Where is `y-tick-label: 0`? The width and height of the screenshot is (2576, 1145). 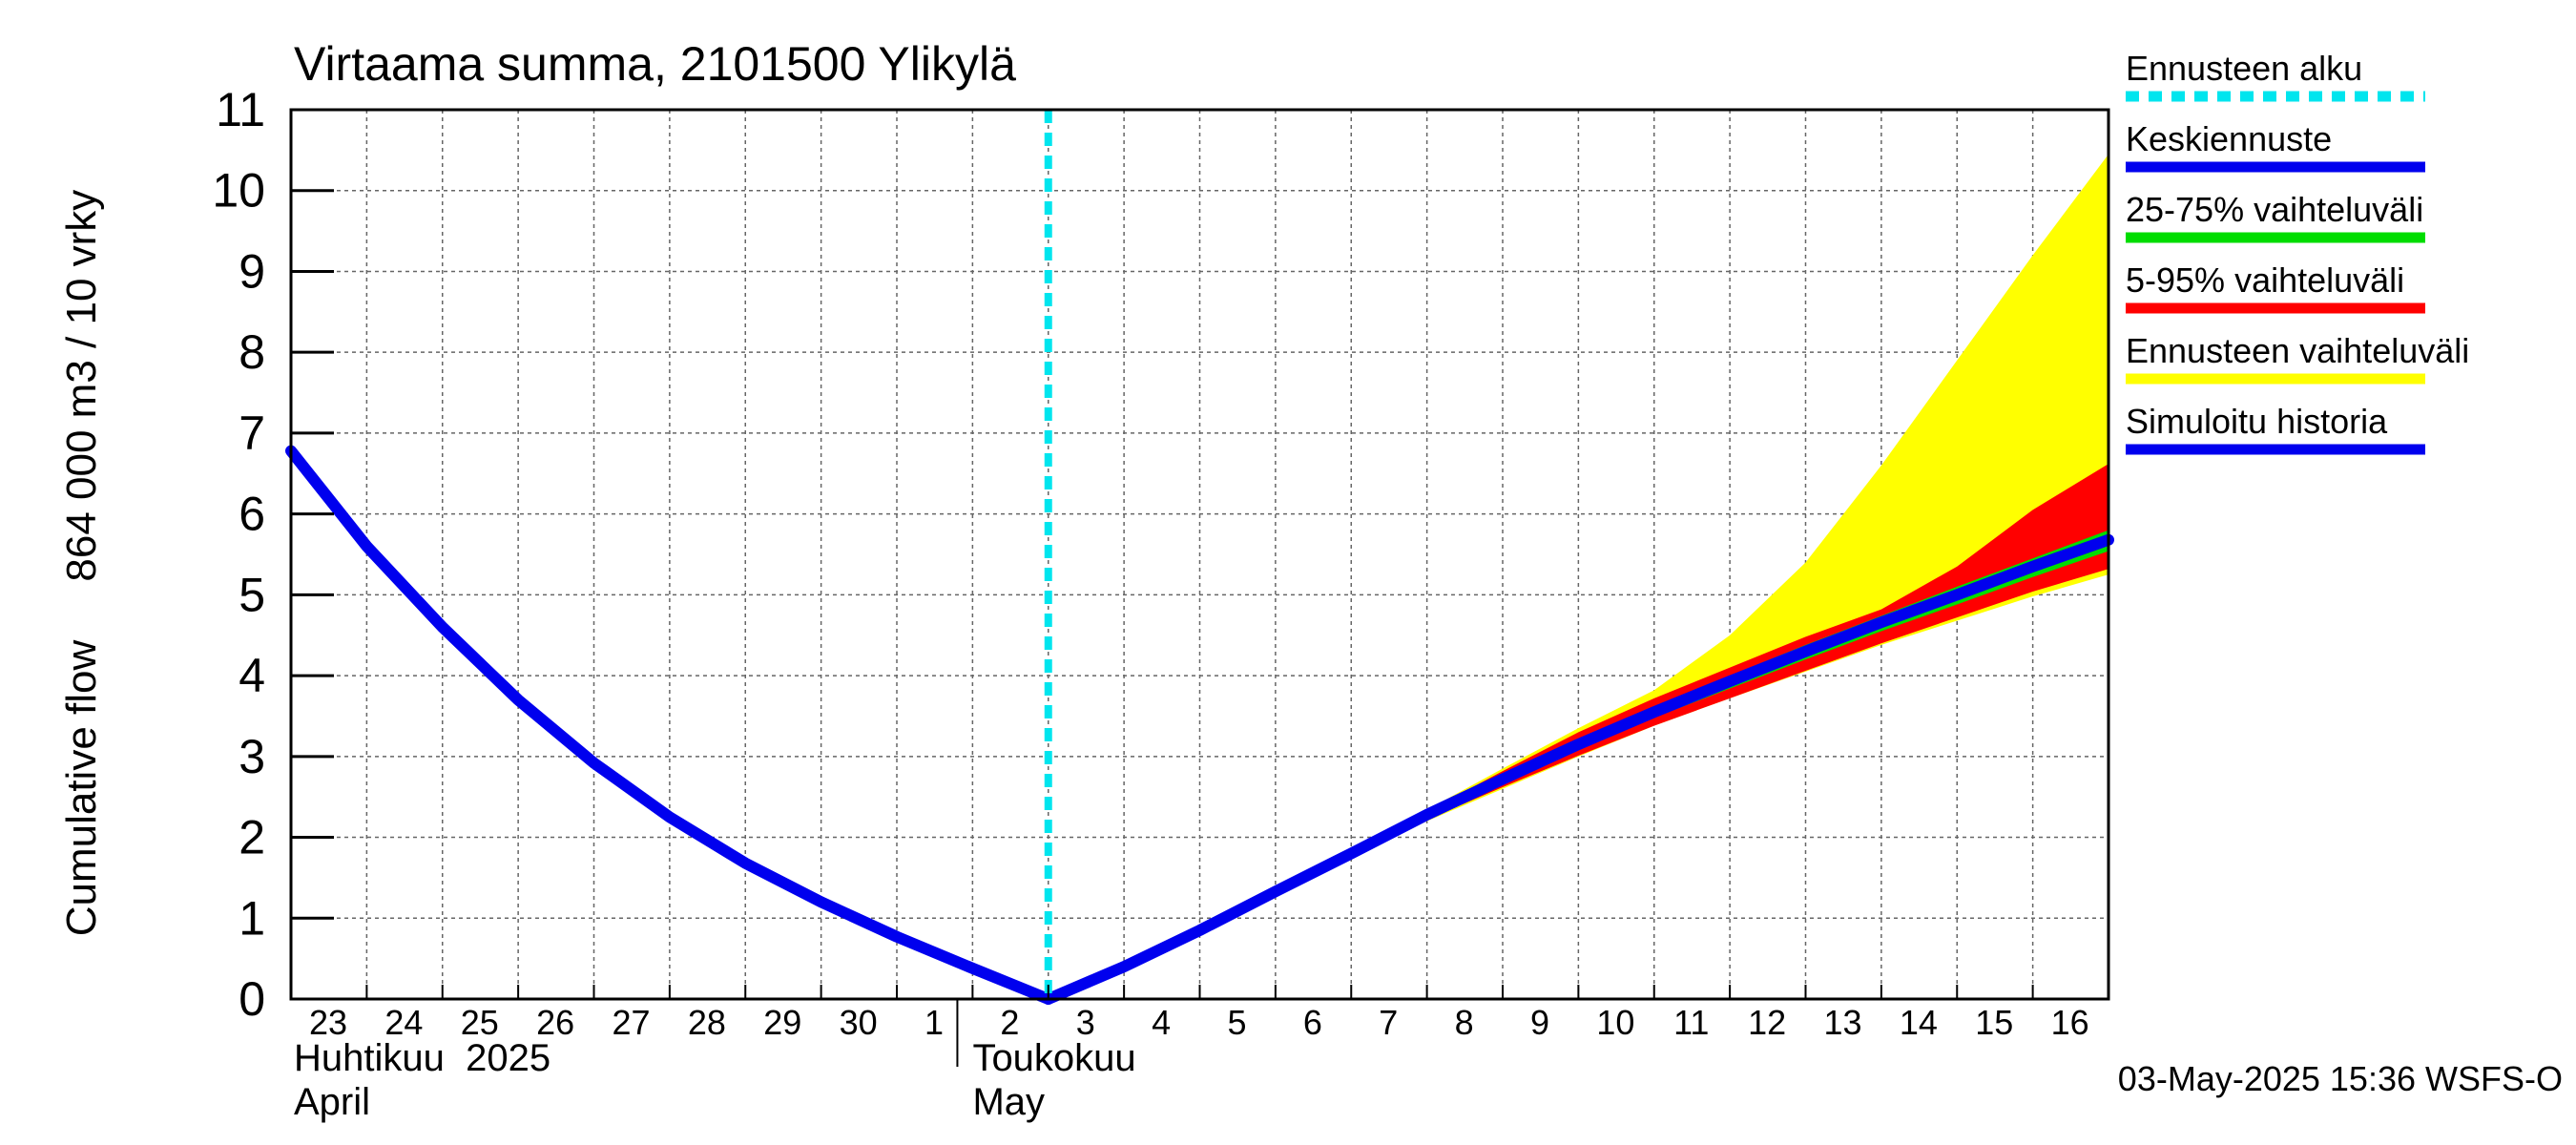
y-tick-label: 0 is located at coordinates (252, 999).